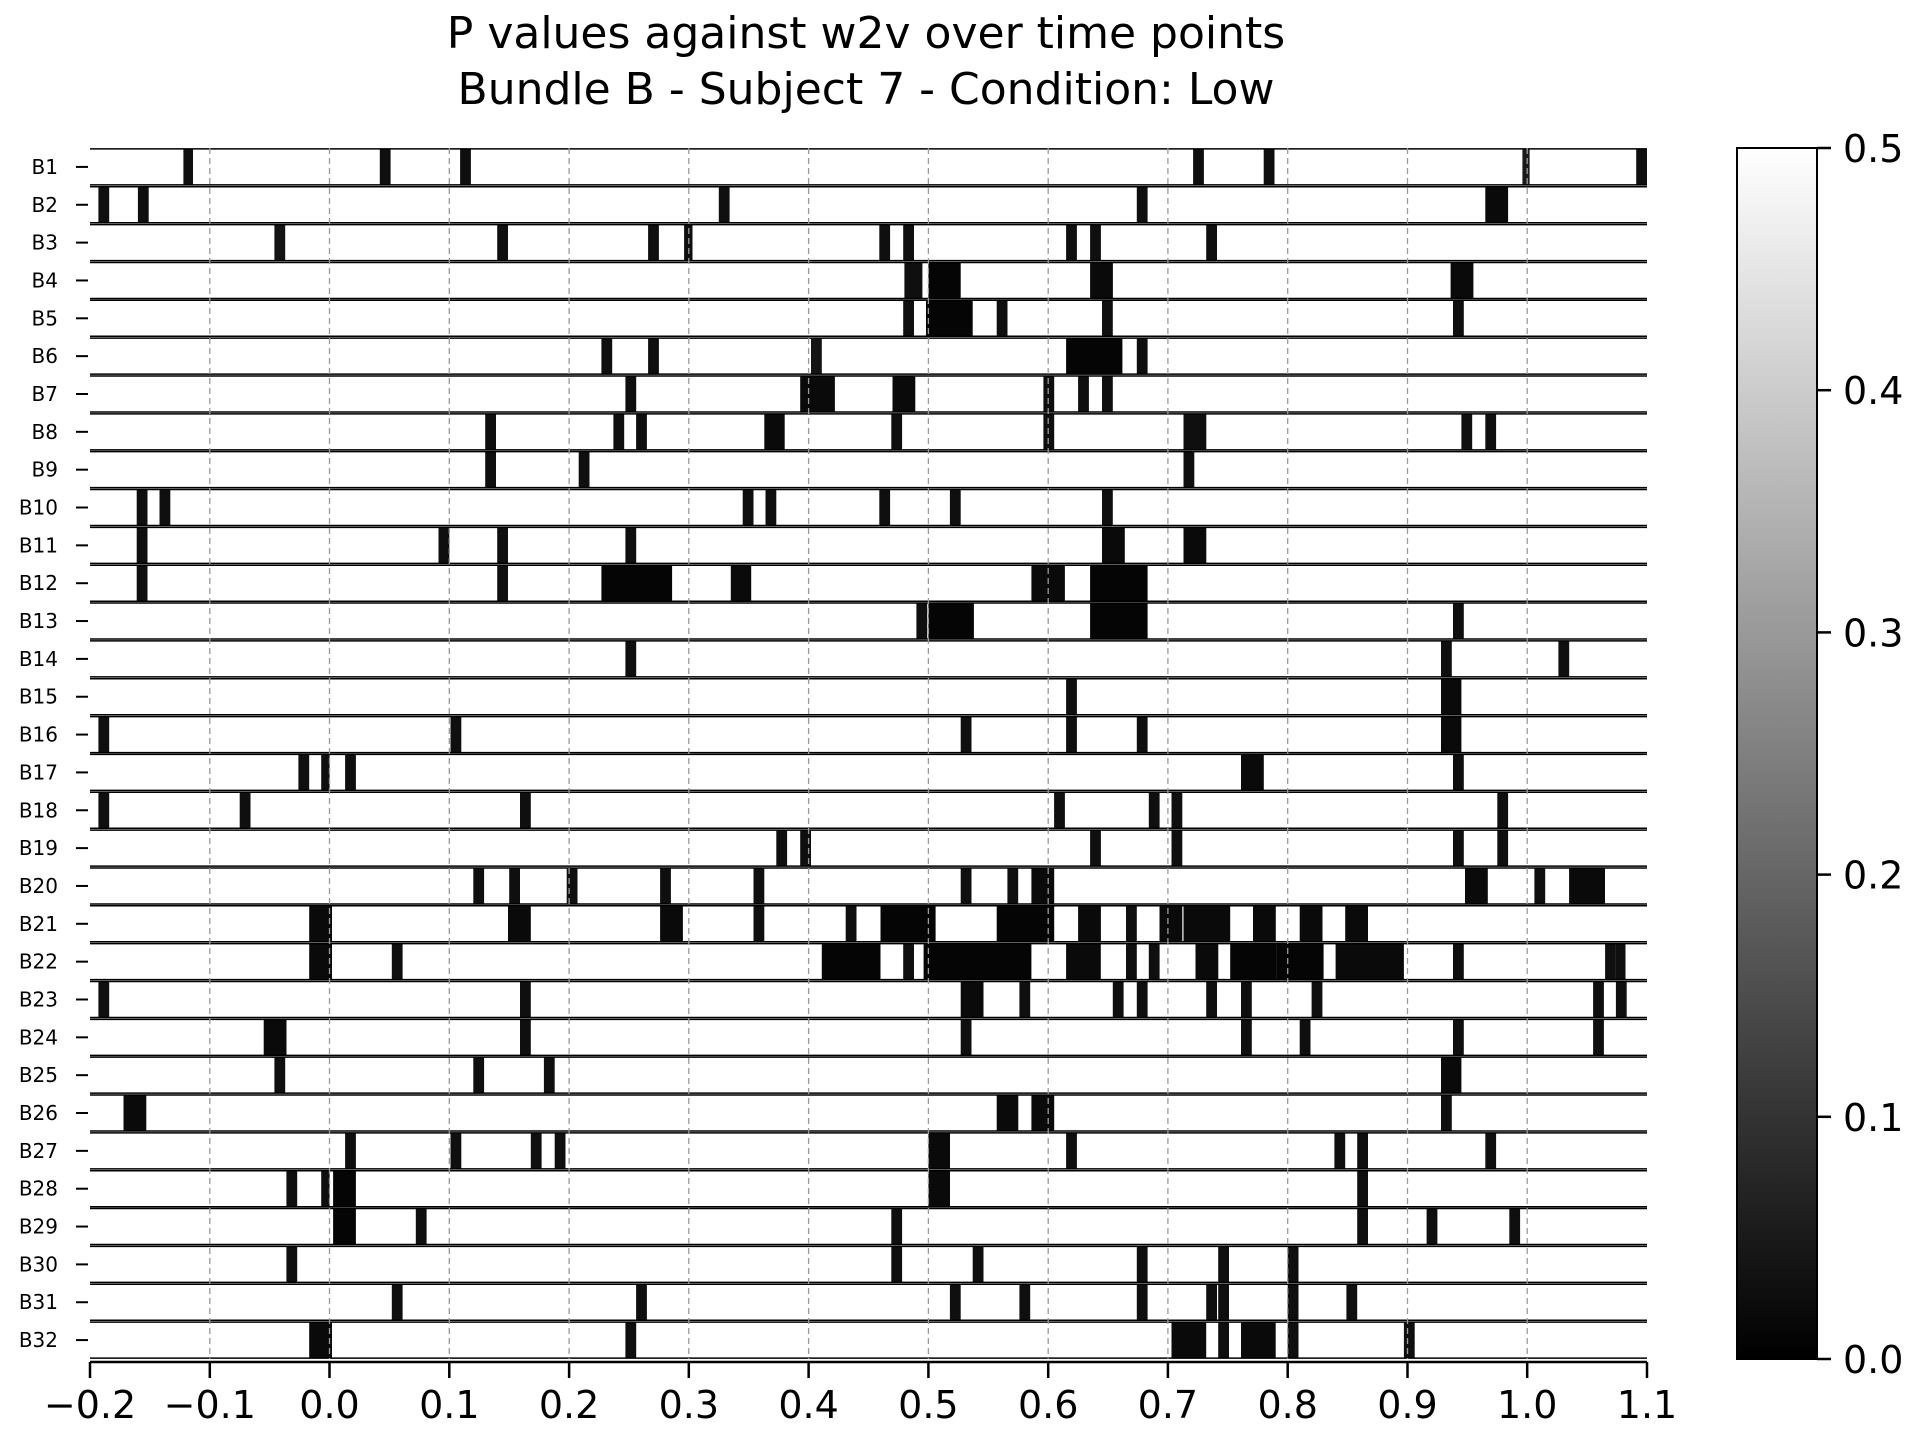 This screenshot has height=1440, width=1920. What do you see at coordinates (210, 1405) in the screenshot?
I see `x-tick-label: −0.1` at bounding box center [210, 1405].